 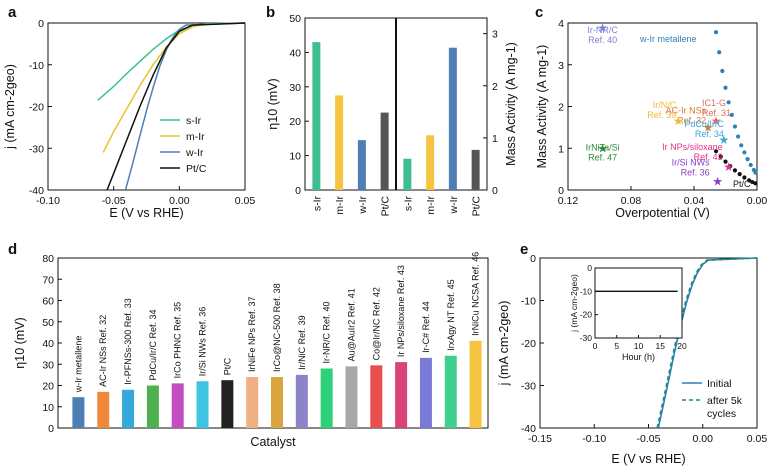 I want to click on panel-e-legend-label: cycles, so click(x=721, y=414).